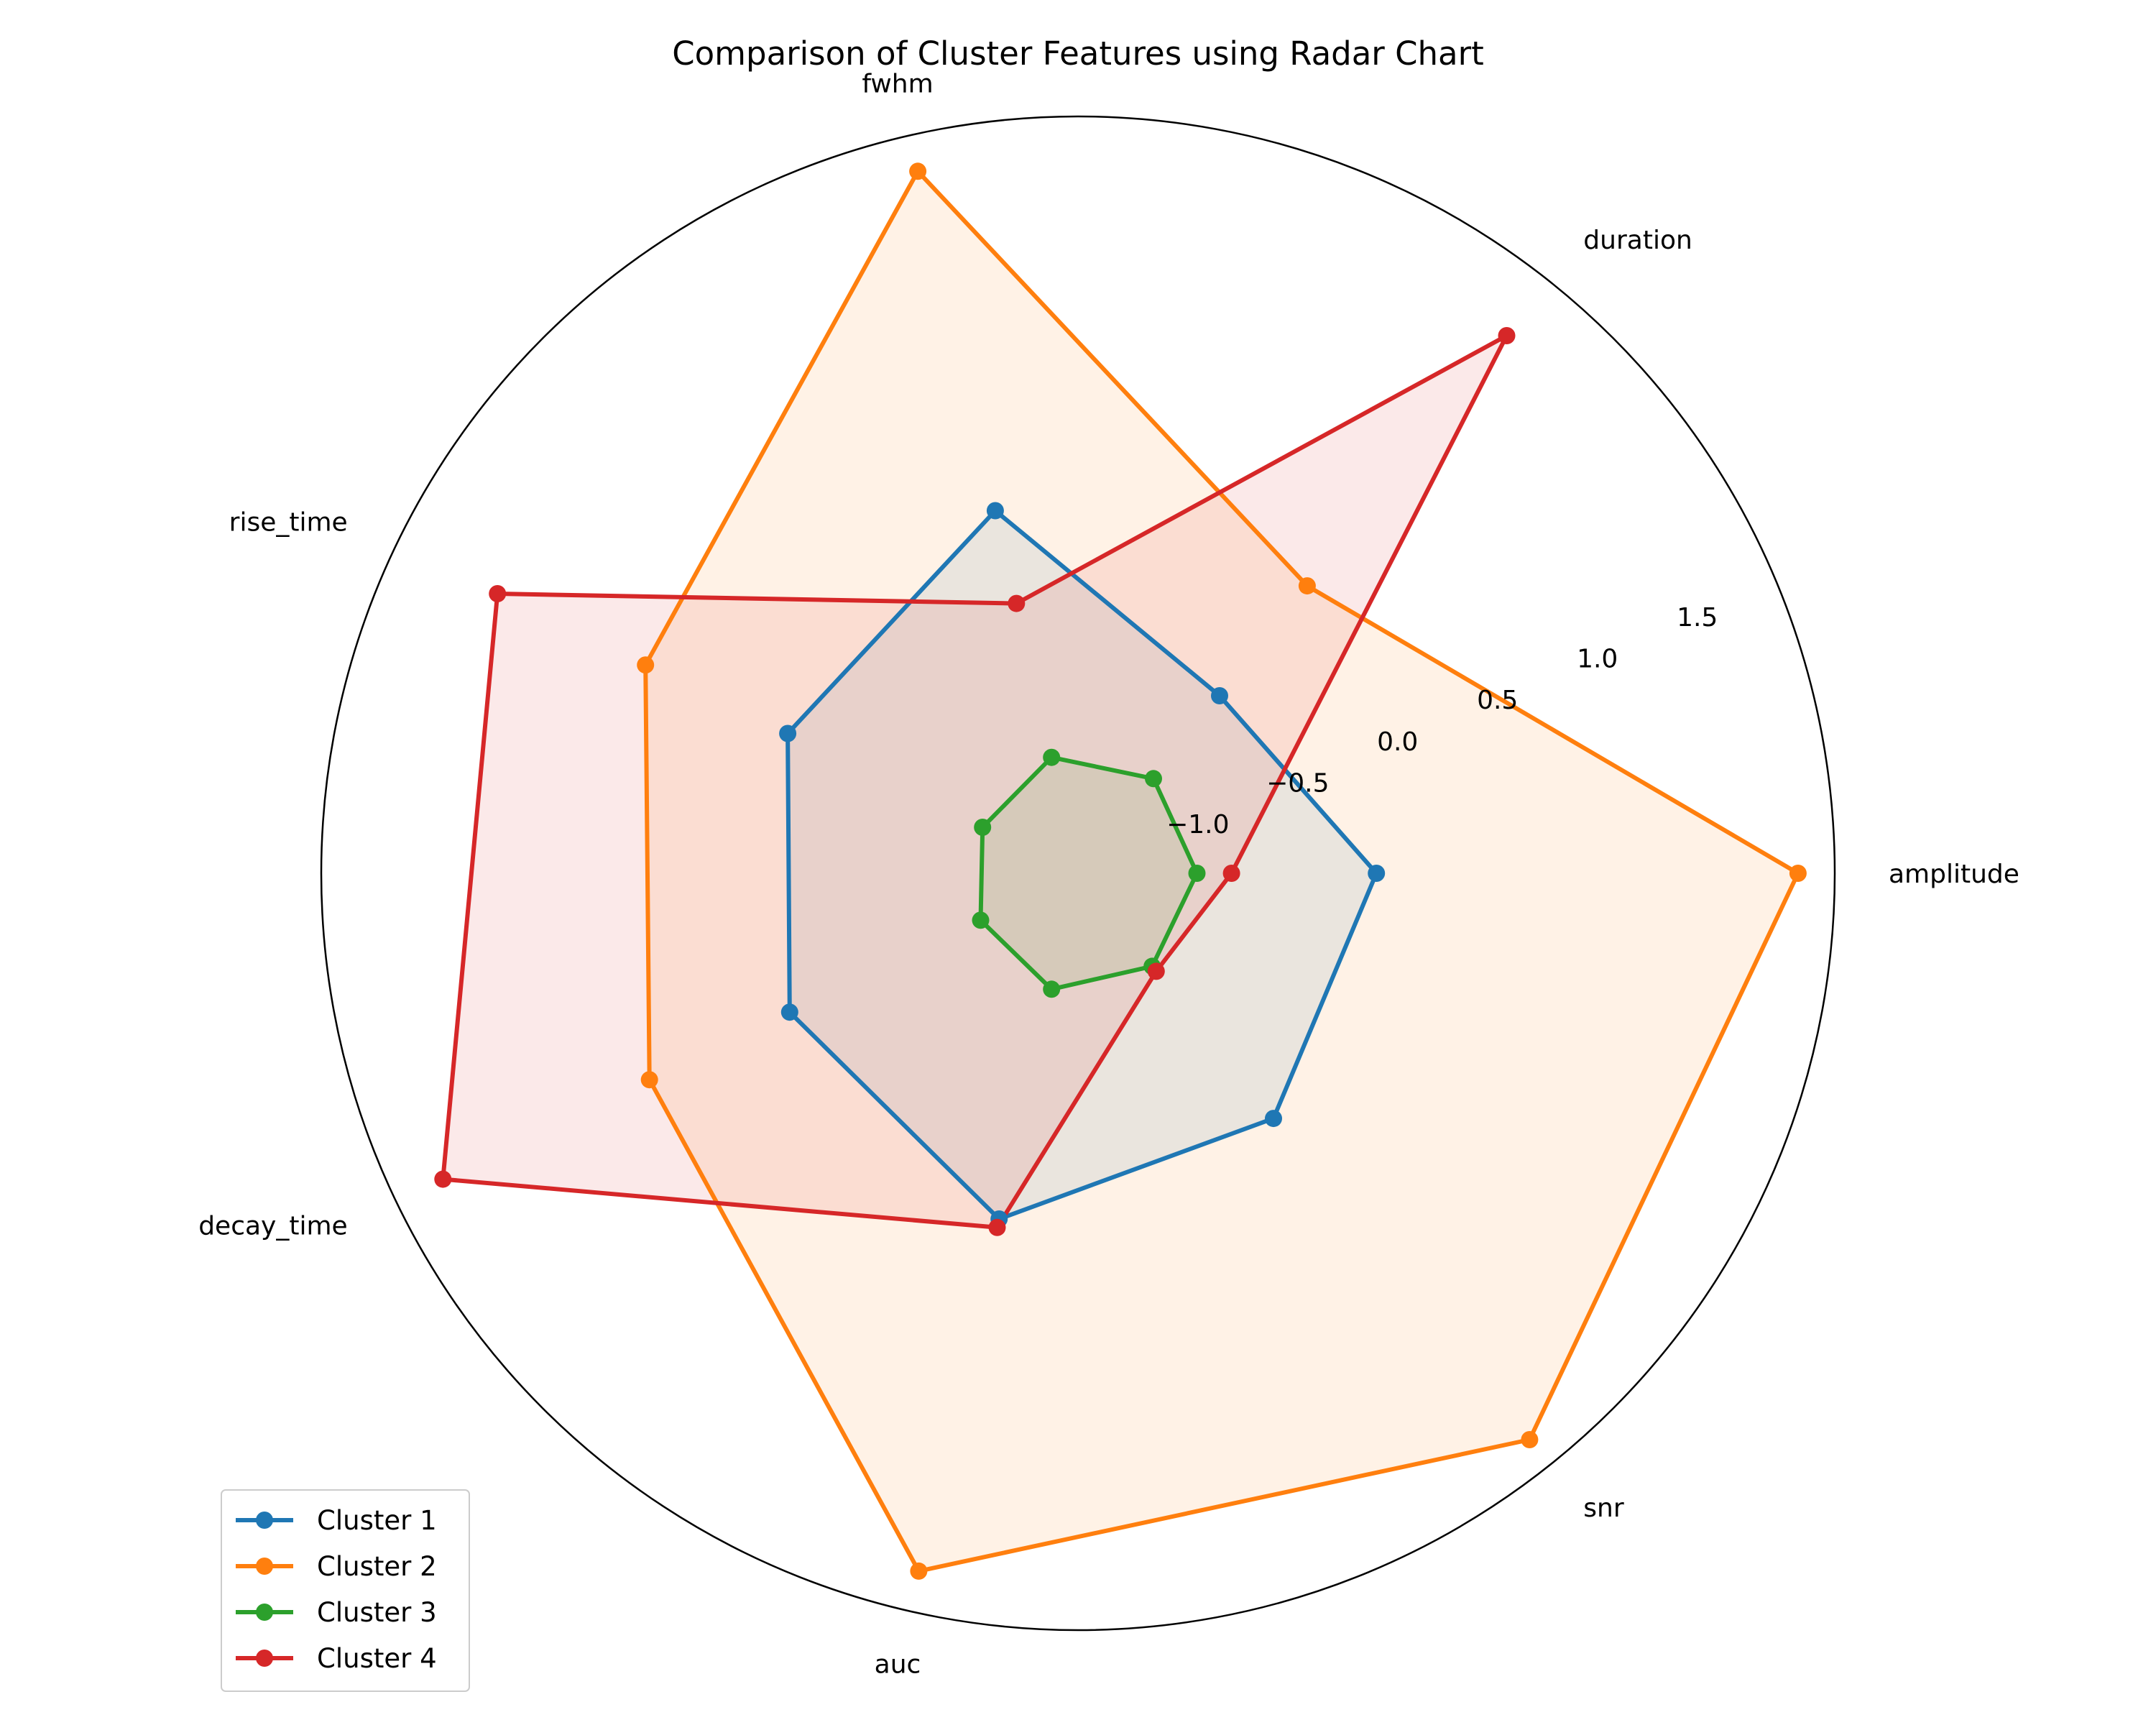 This screenshot has height=1725, width=2156. I want to click on cluster-4-point-fwhm, so click(1017, 603).